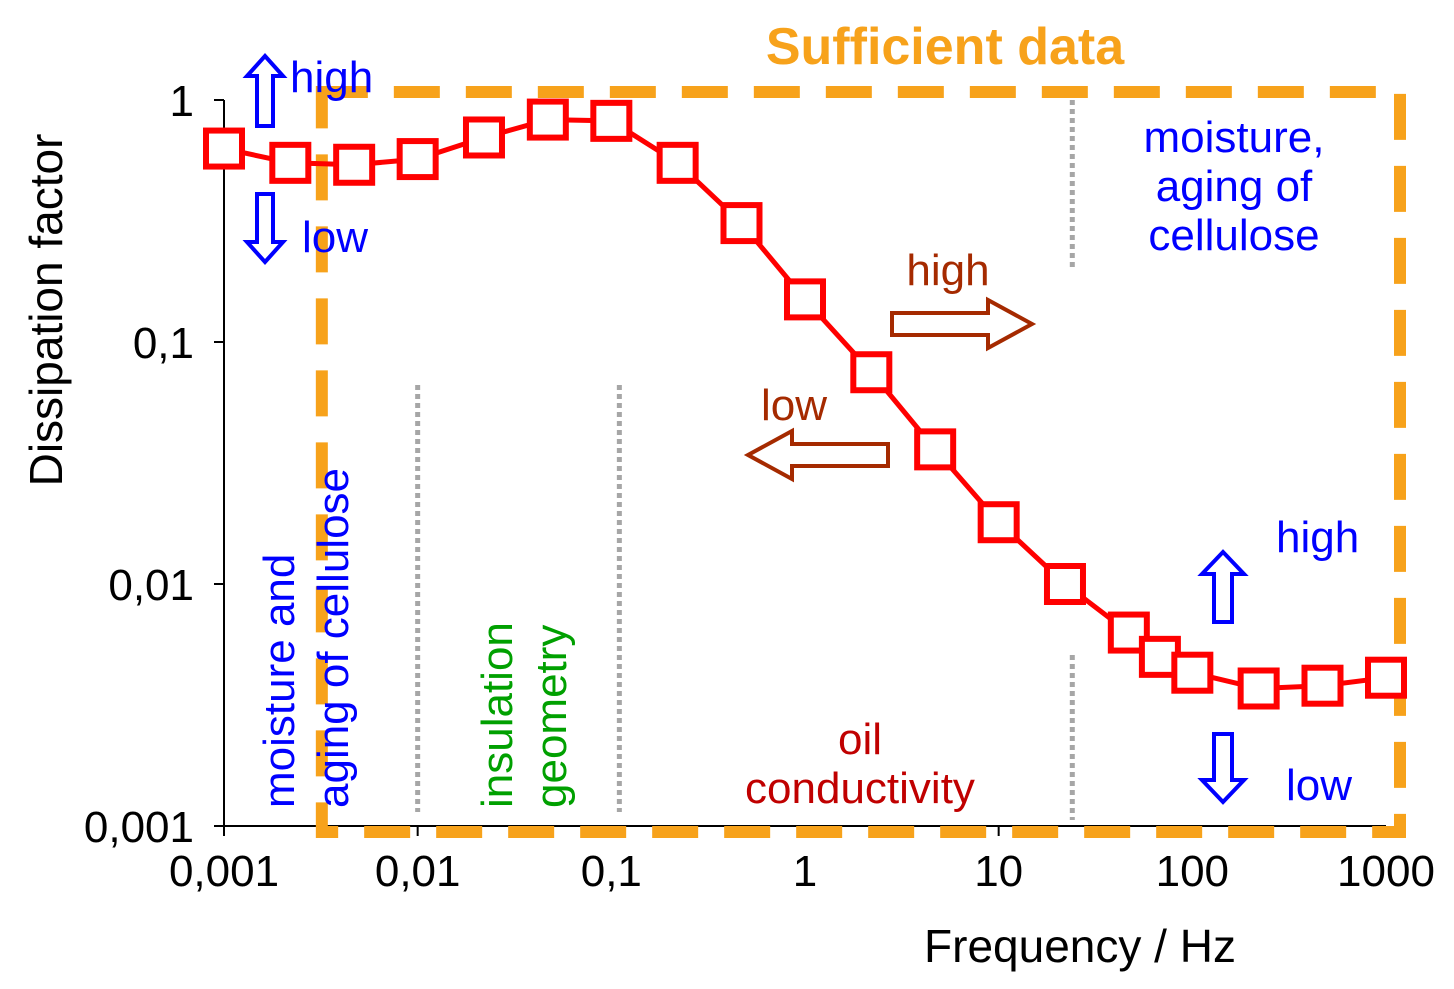 This screenshot has width=1454, height=989. What do you see at coordinates (794, 405) in the screenshot?
I see `mid-low-label: low` at bounding box center [794, 405].